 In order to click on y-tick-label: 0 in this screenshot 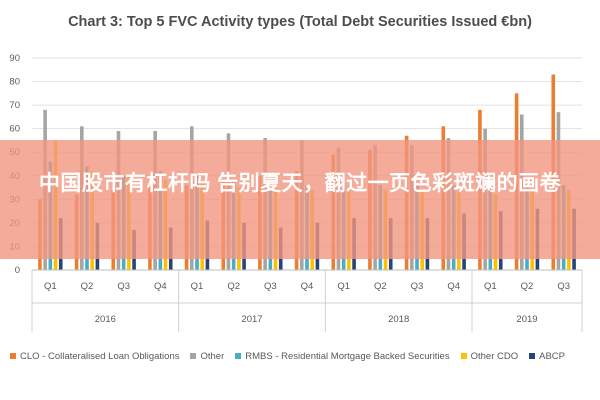, I will do `click(17, 270)`.